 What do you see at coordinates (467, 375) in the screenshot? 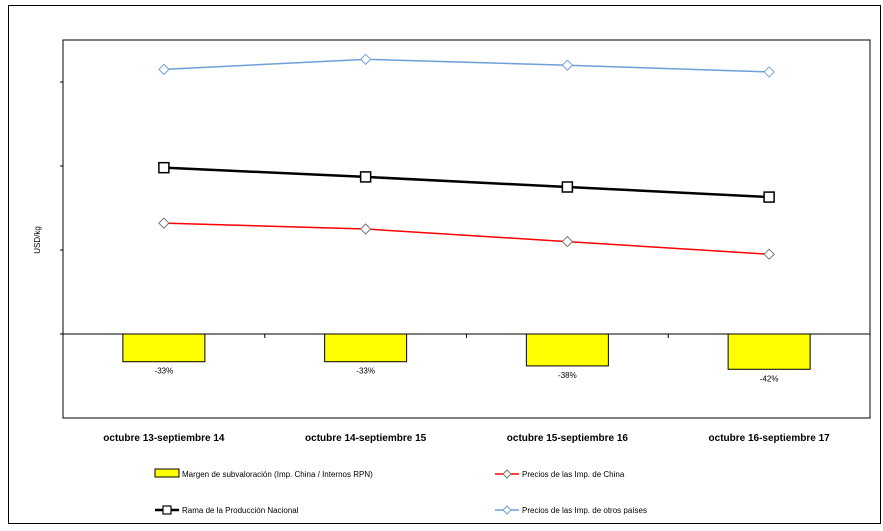
I see `bar-data-labels: -33% -33% -38% -42%` at bounding box center [467, 375].